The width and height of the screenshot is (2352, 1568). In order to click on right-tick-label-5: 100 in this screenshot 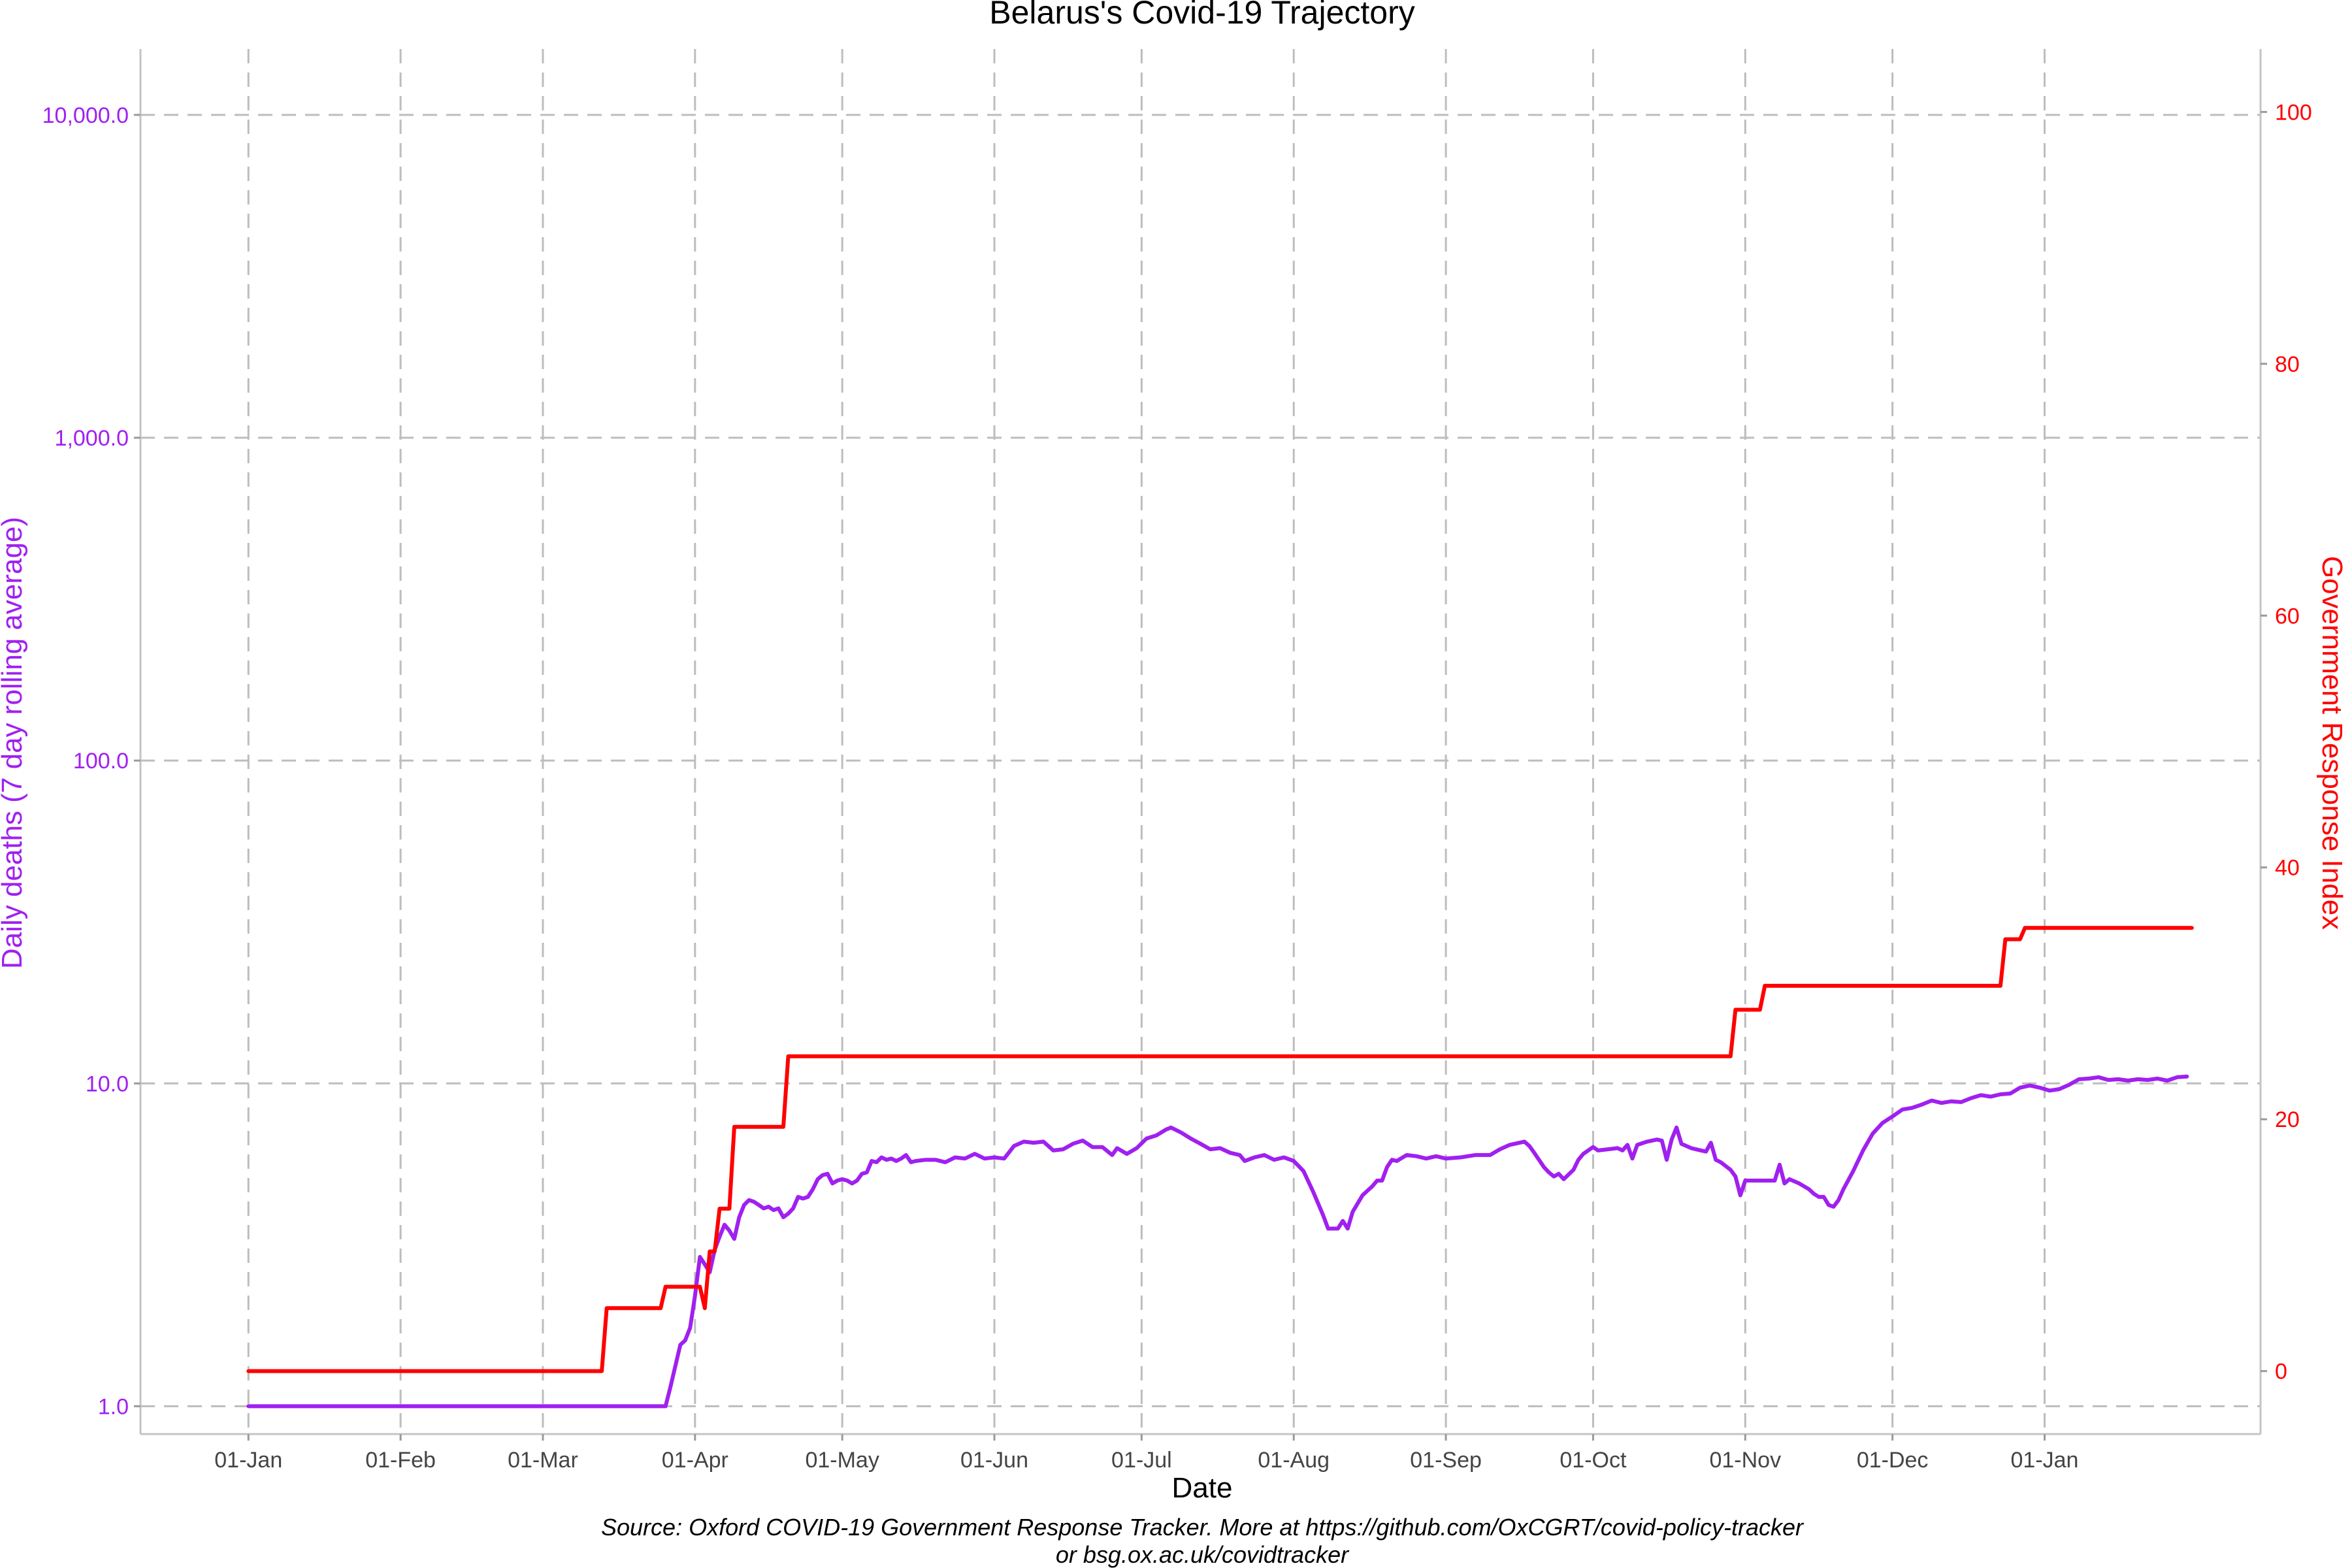, I will do `click(2293, 112)`.